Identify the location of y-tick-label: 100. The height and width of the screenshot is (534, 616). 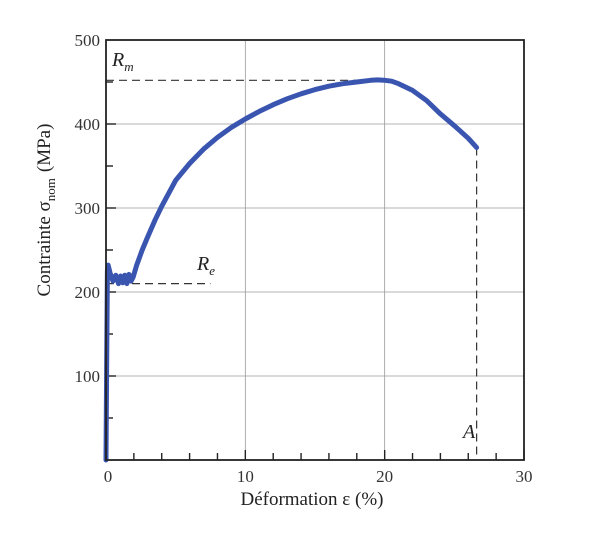
(88, 376).